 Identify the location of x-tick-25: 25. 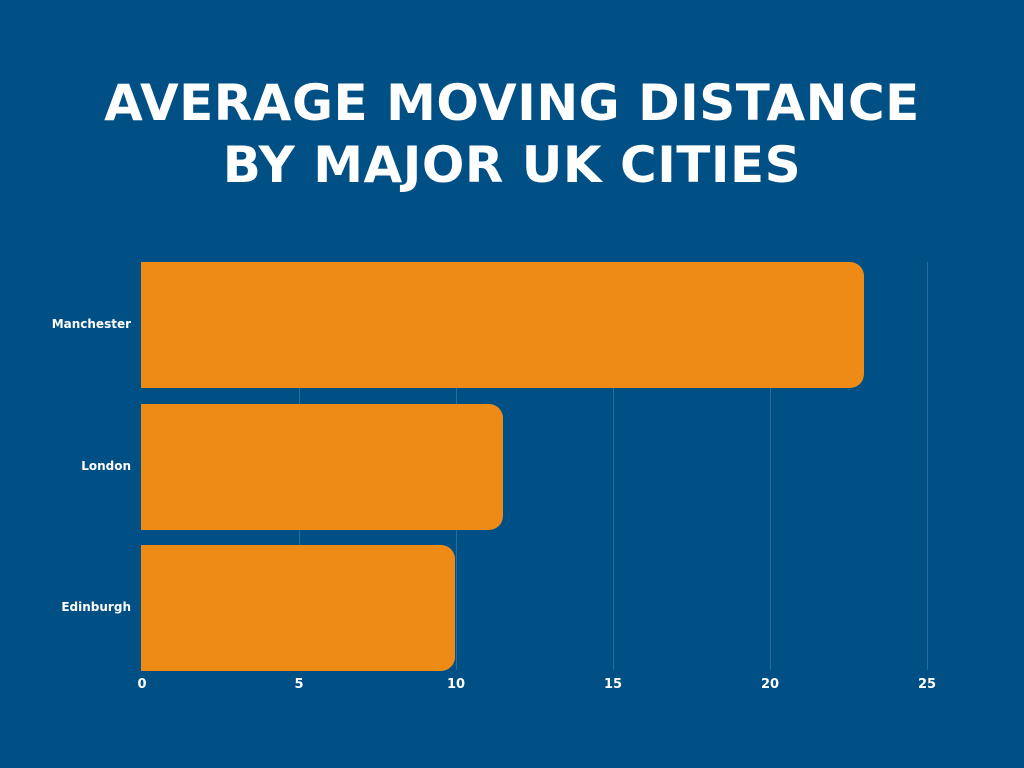
(927, 684).